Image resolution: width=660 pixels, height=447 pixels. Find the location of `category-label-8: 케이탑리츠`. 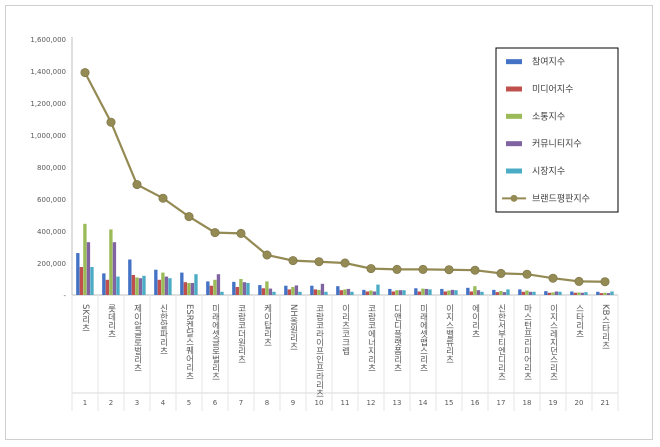

category-label-8: 케이탑리츠 is located at coordinates (267, 325).